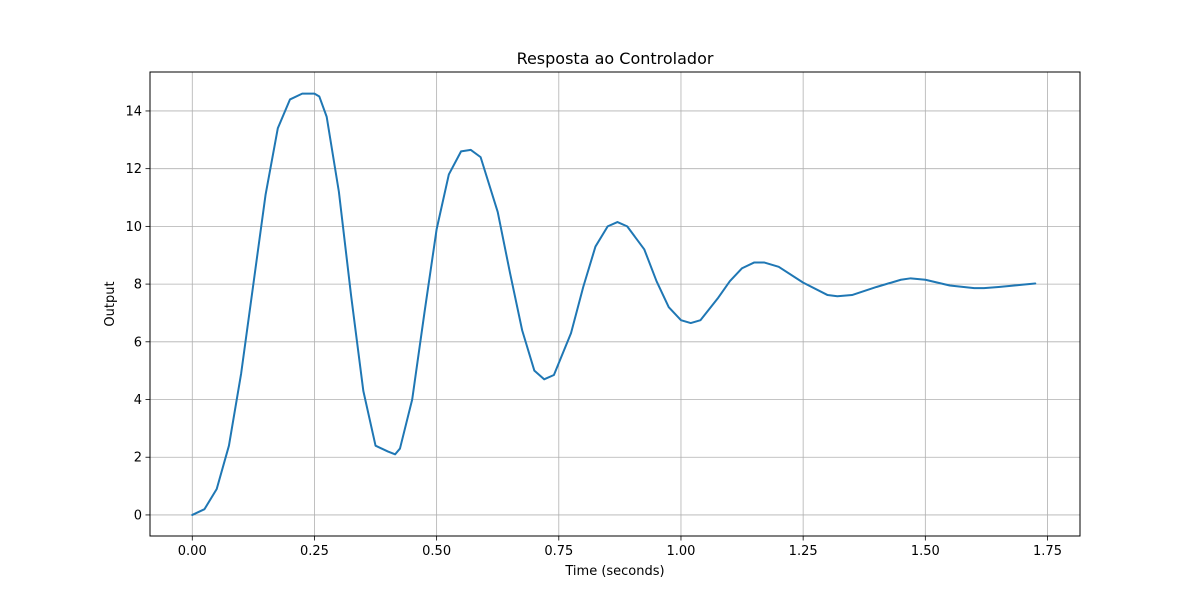  What do you see at coordinates (138, 285) in the screenshot?
I see `y-tick-label: 8` at bounding box center [138, 285].